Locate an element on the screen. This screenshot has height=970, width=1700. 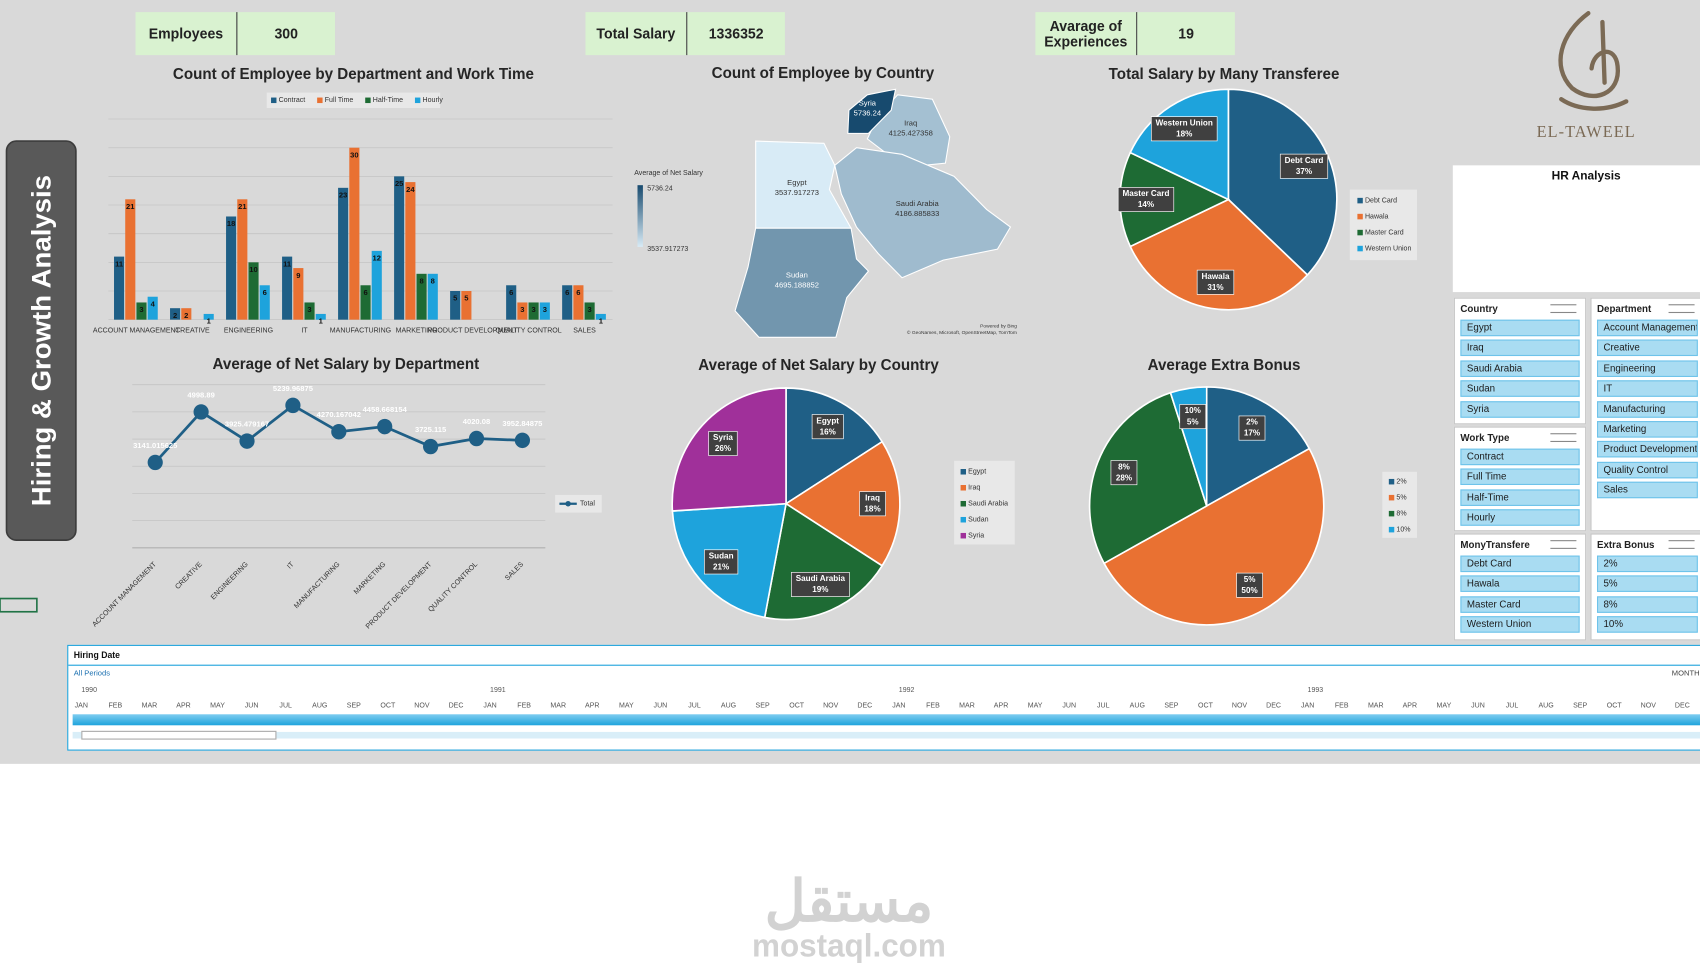
data-label-category: 5% is located at coordinates (1250, 579).